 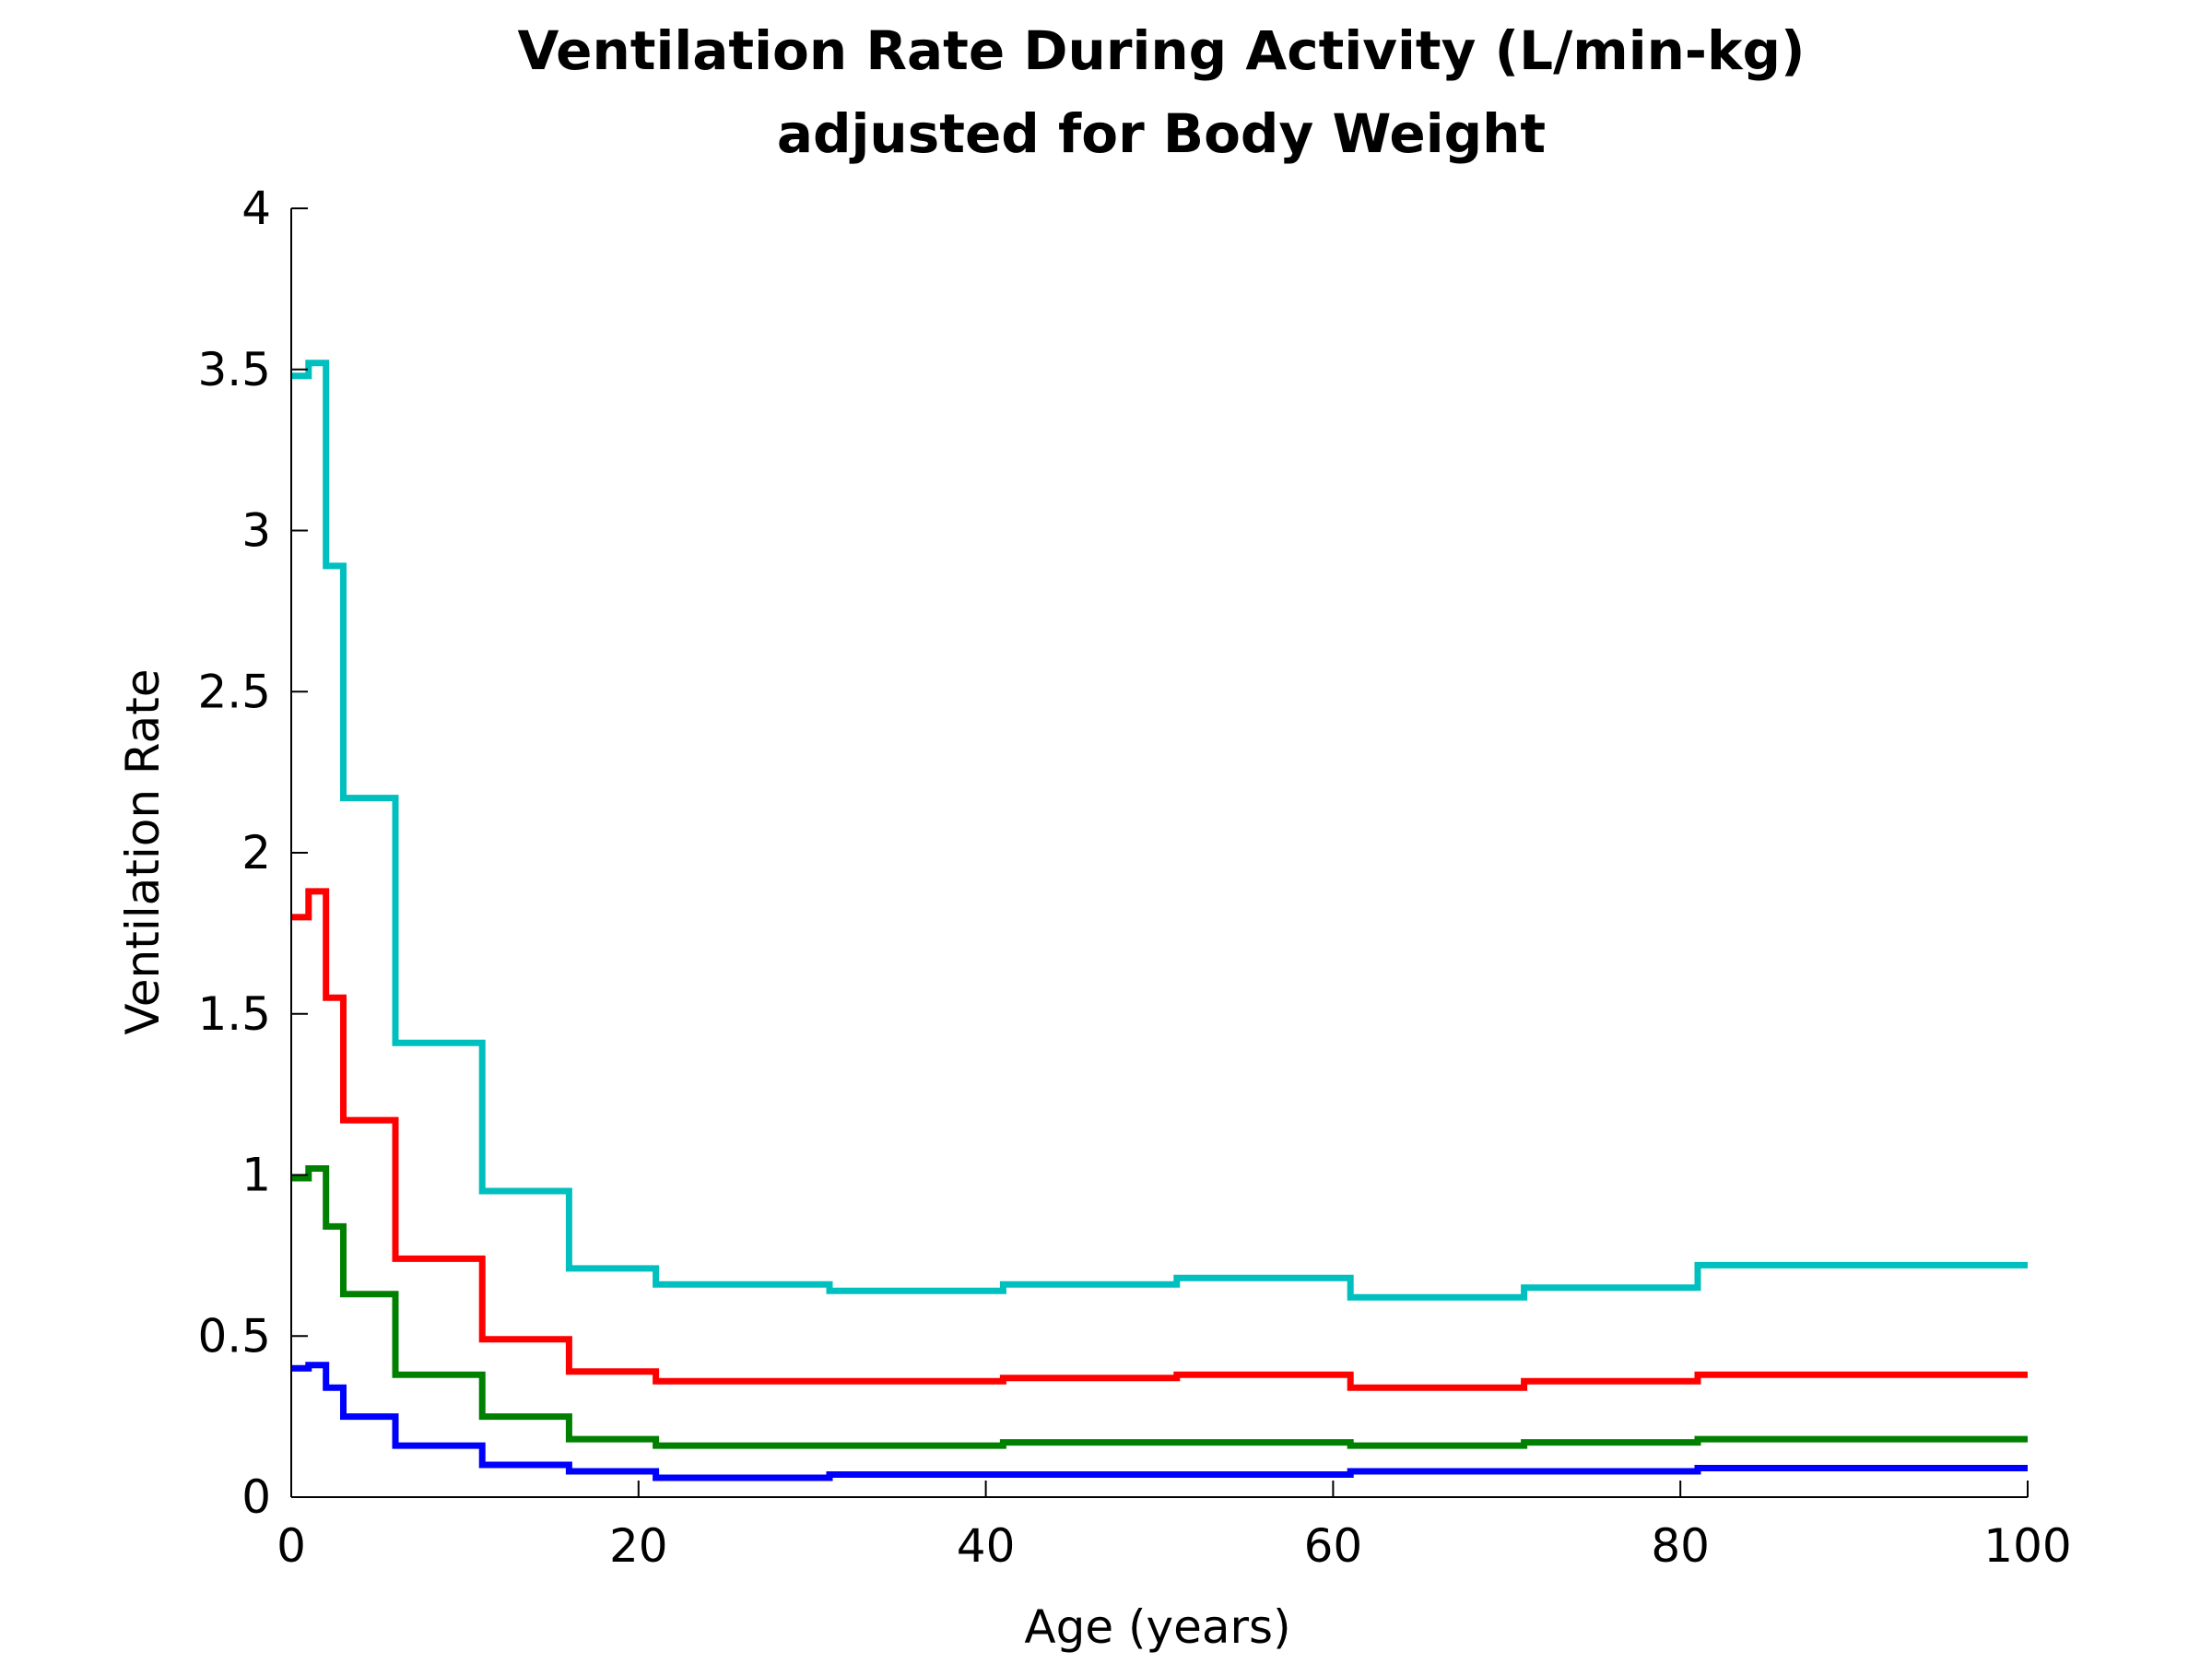 I want to click on y-tick-label: 2, so click(x=256, y=852).